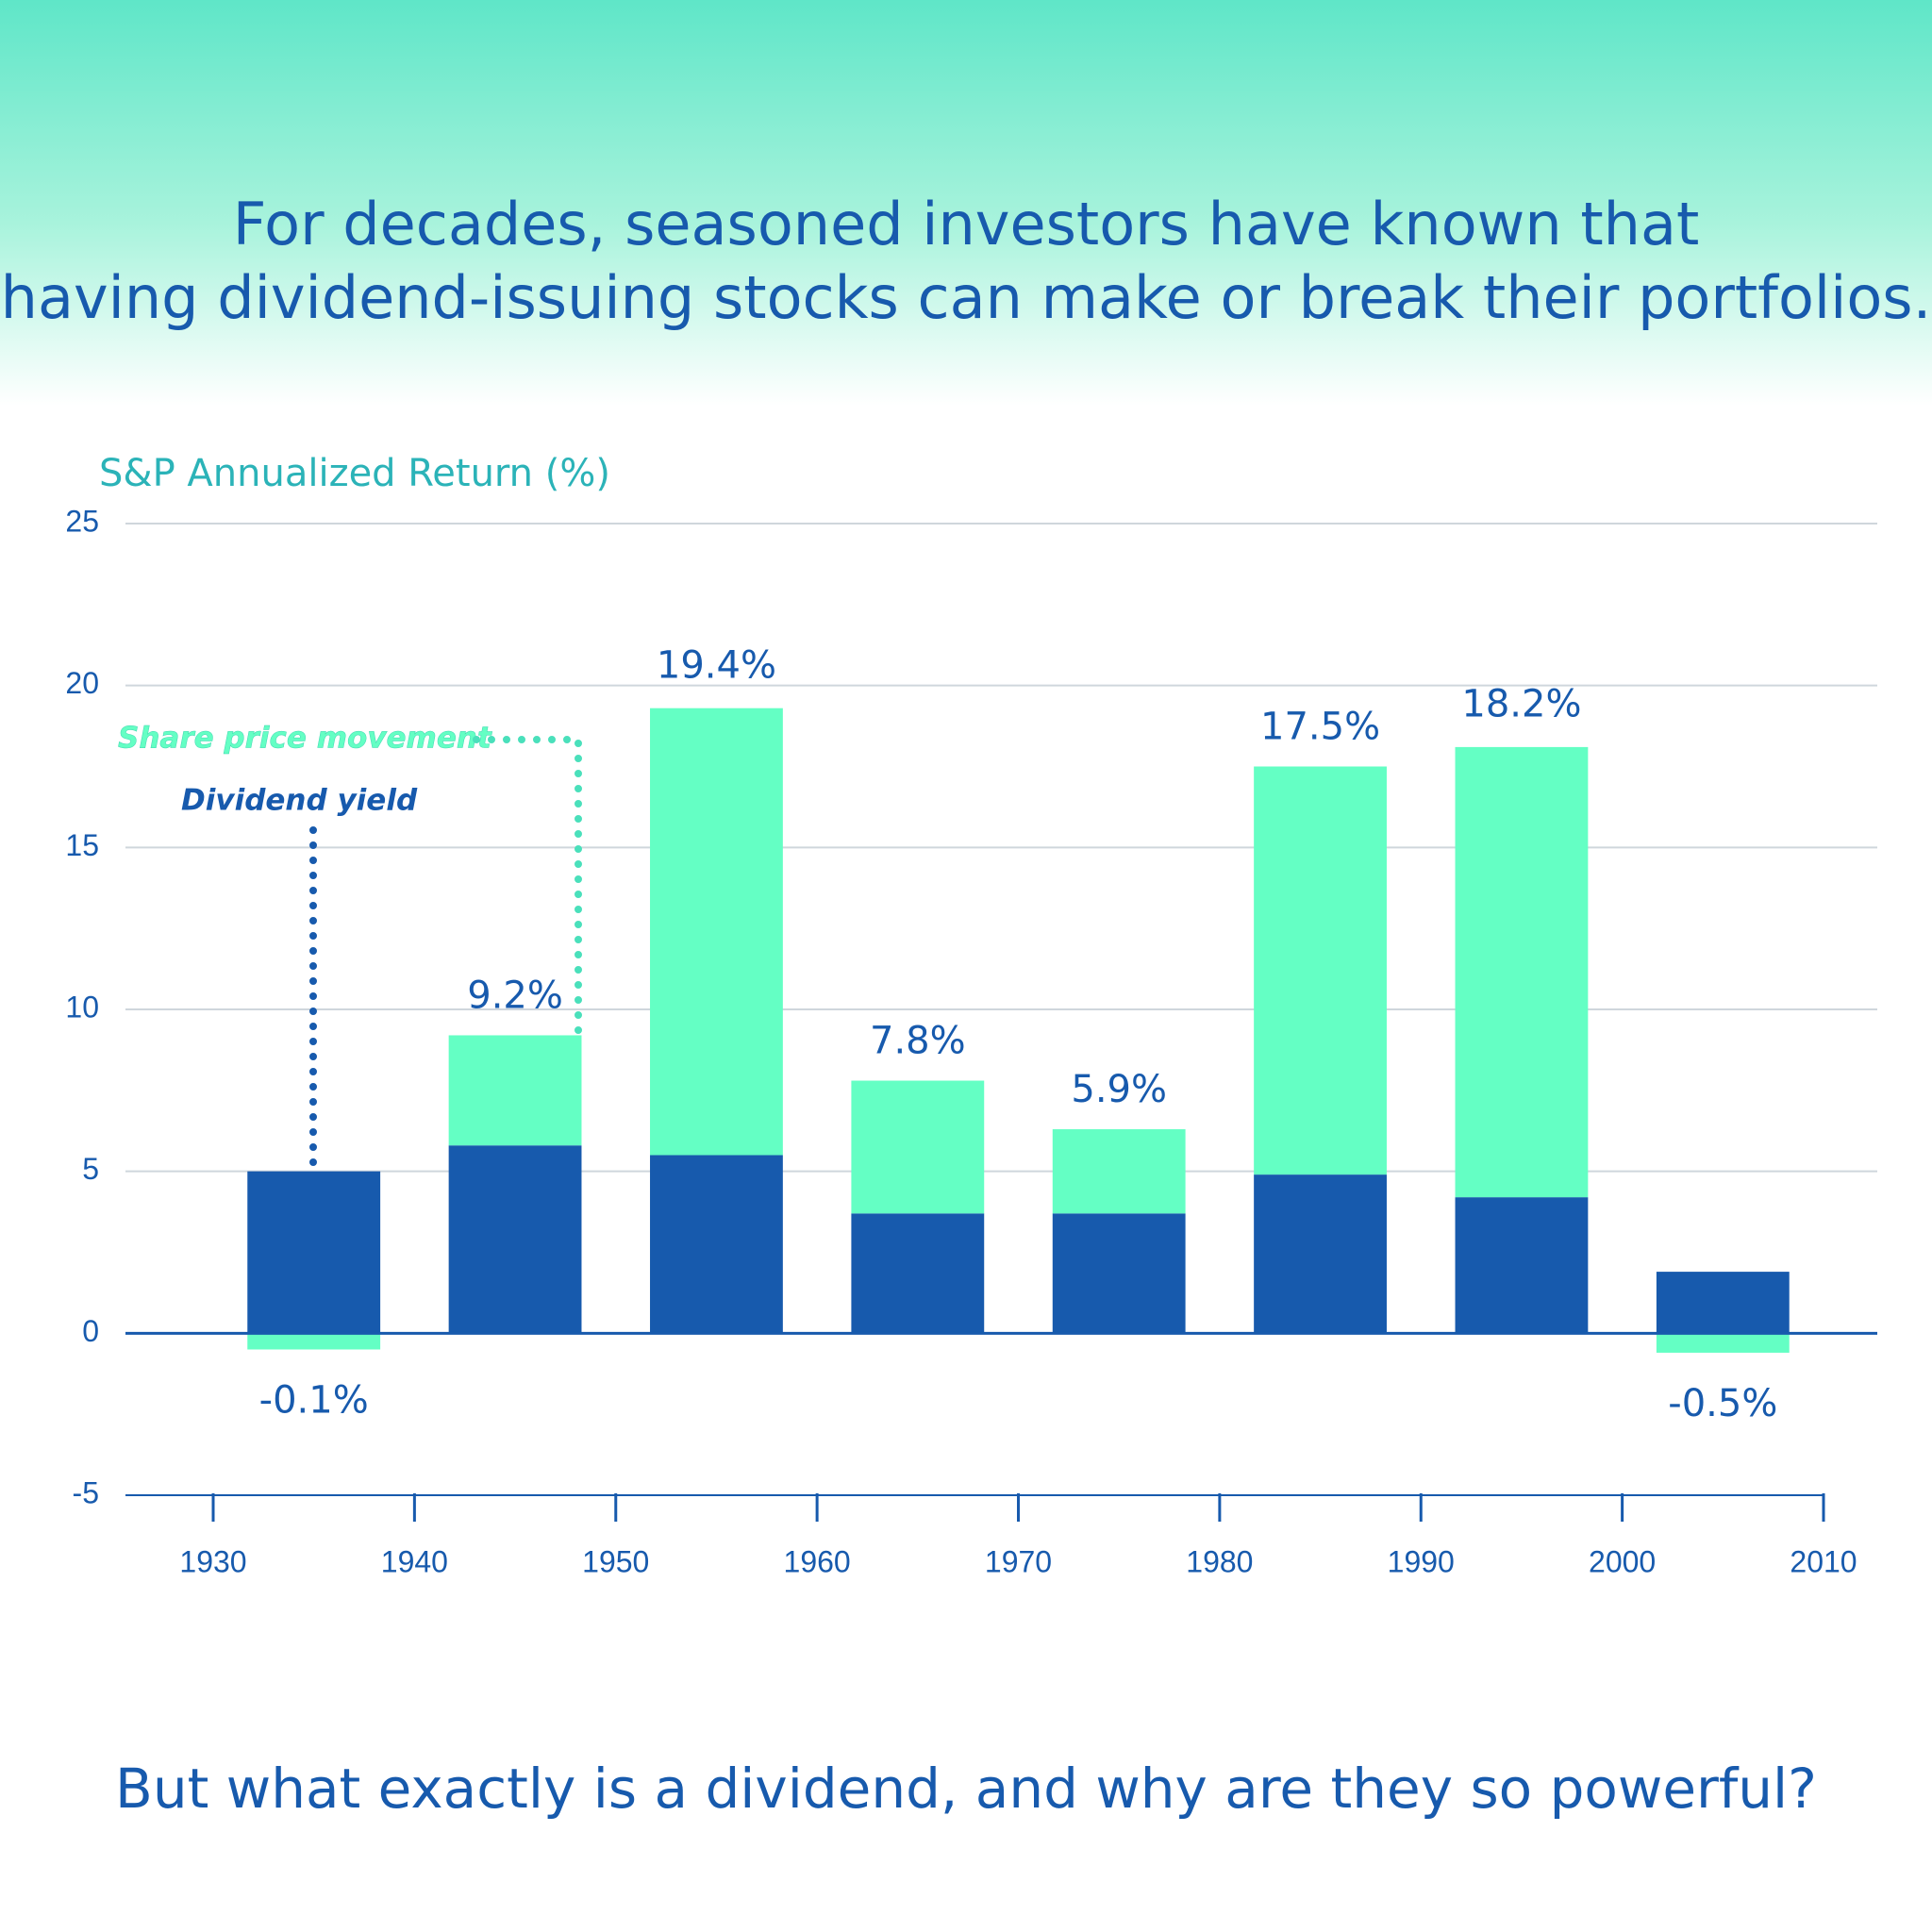 The height and width of the screenshot is (1932, 1932). I want to click on series-label: Share price movement, so click(305, 739).